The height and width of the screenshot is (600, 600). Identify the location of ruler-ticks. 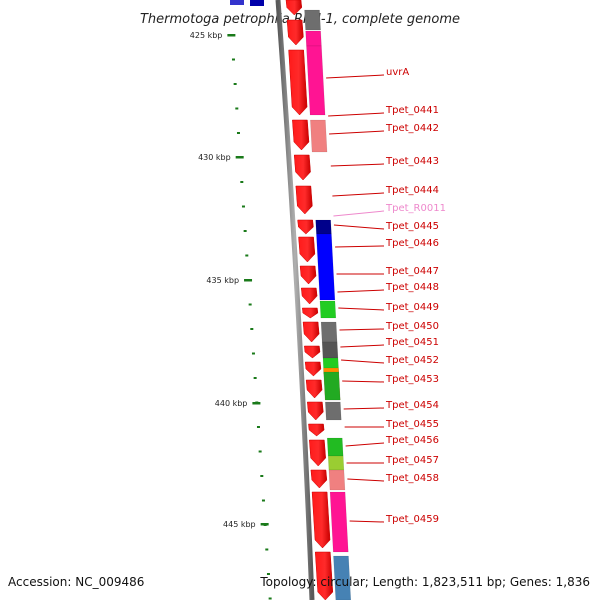
(249, 317).